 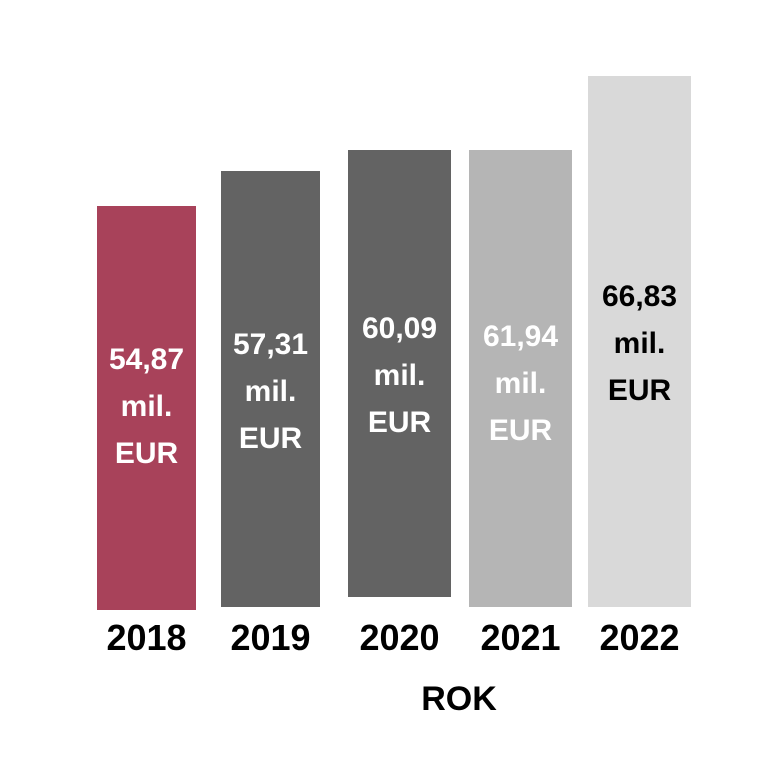 What do you see at coordinates (520, 637) in the screenshot?
I see `x-tick-2021: 2021` at bounding box center [520, 637].